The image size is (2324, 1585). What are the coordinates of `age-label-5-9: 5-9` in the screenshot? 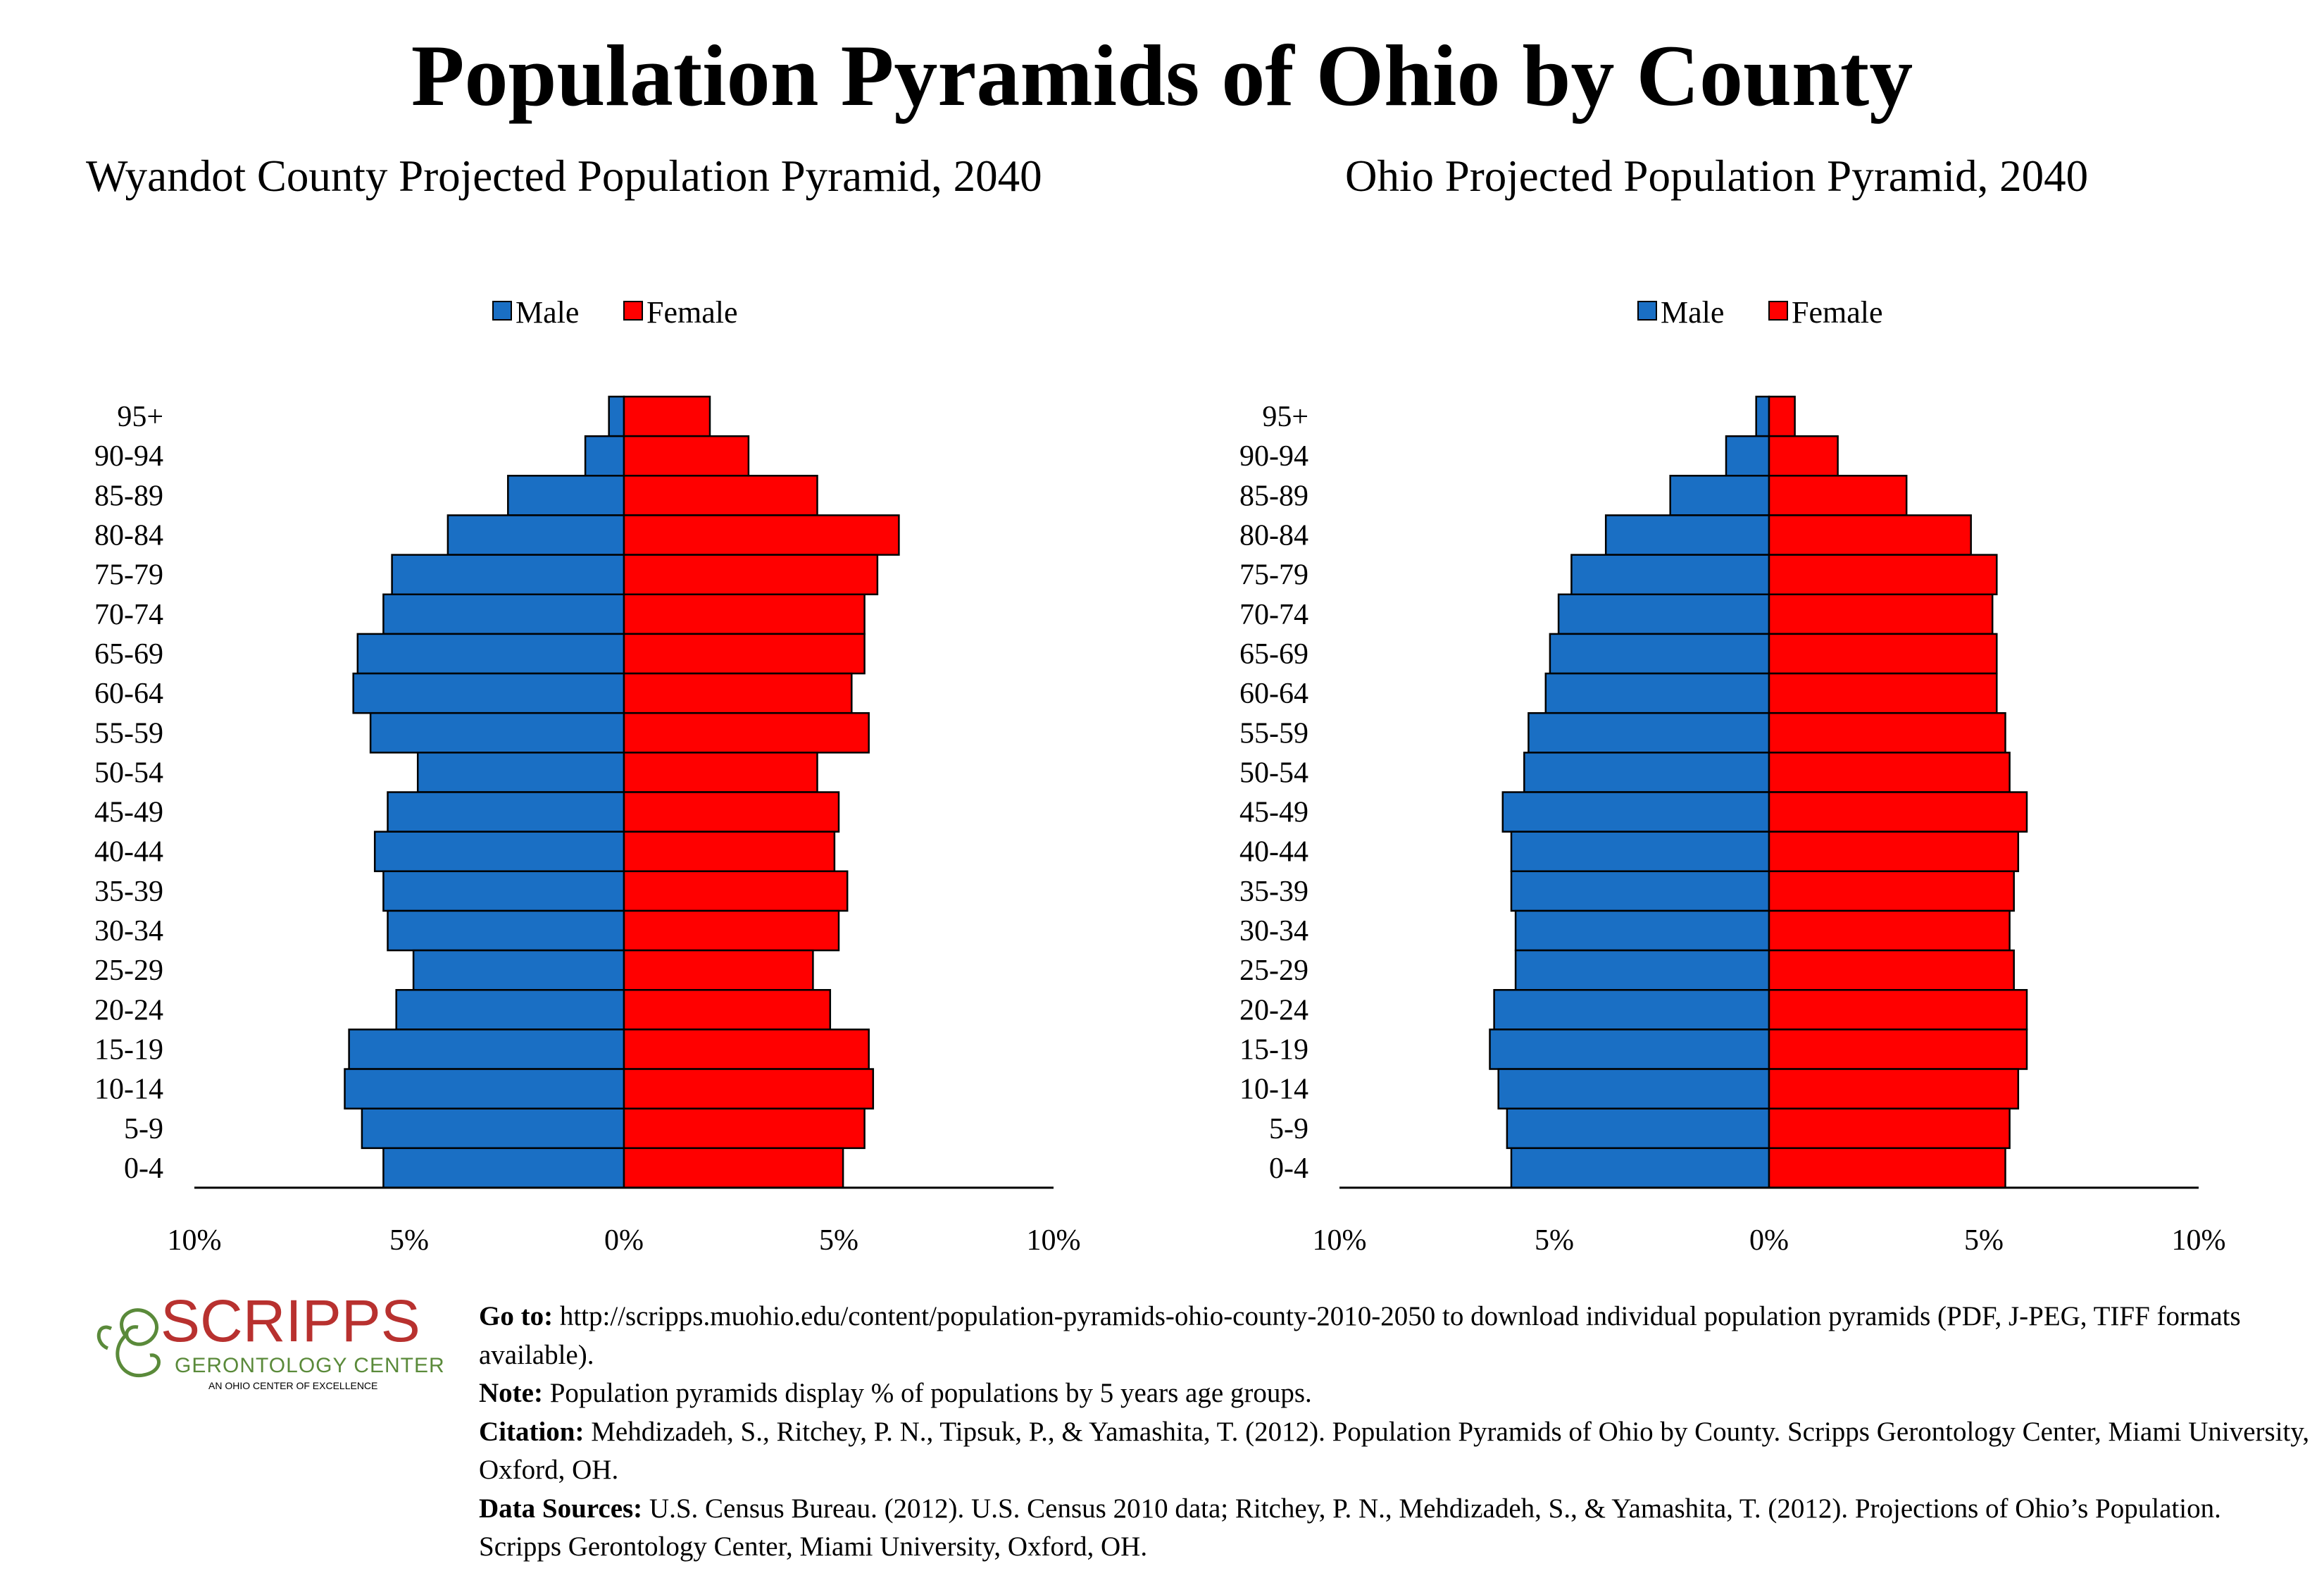 It's located at (1288, 1129).